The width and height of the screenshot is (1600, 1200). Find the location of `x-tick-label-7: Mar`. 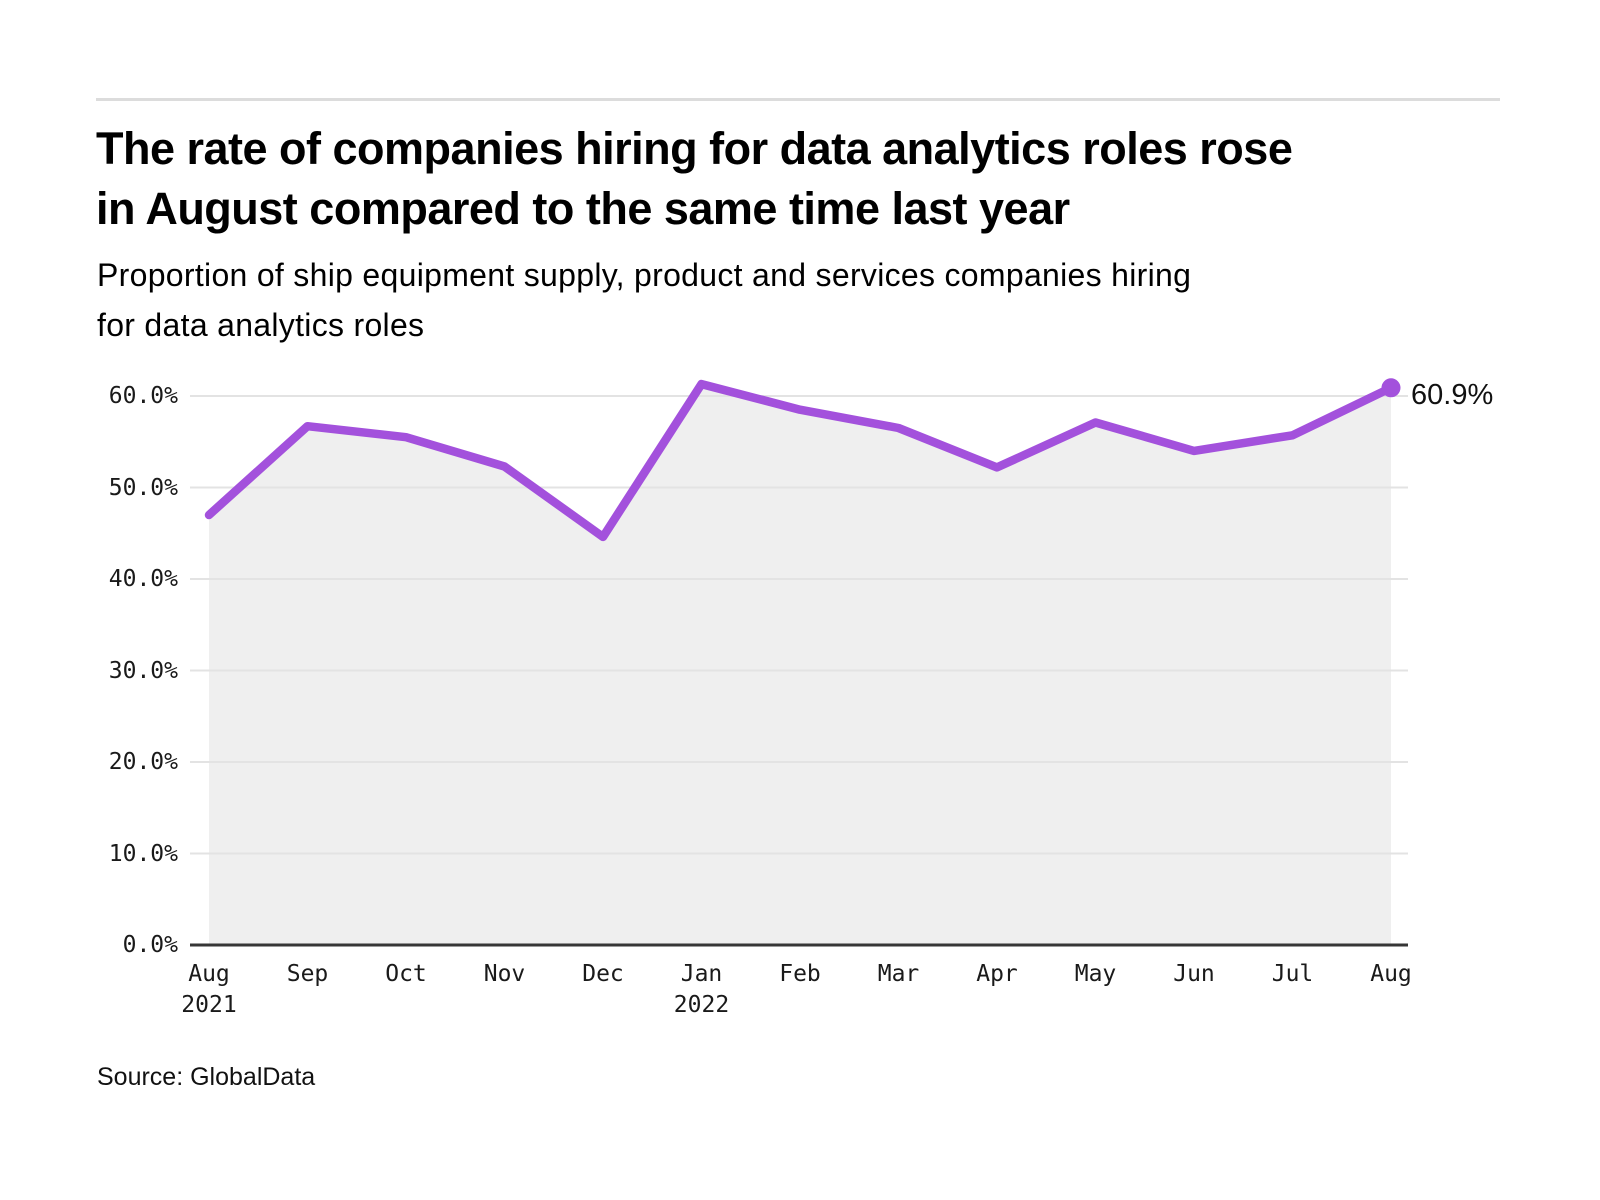

x-tick-label-7: Mar is located at coordinates (898, 974).